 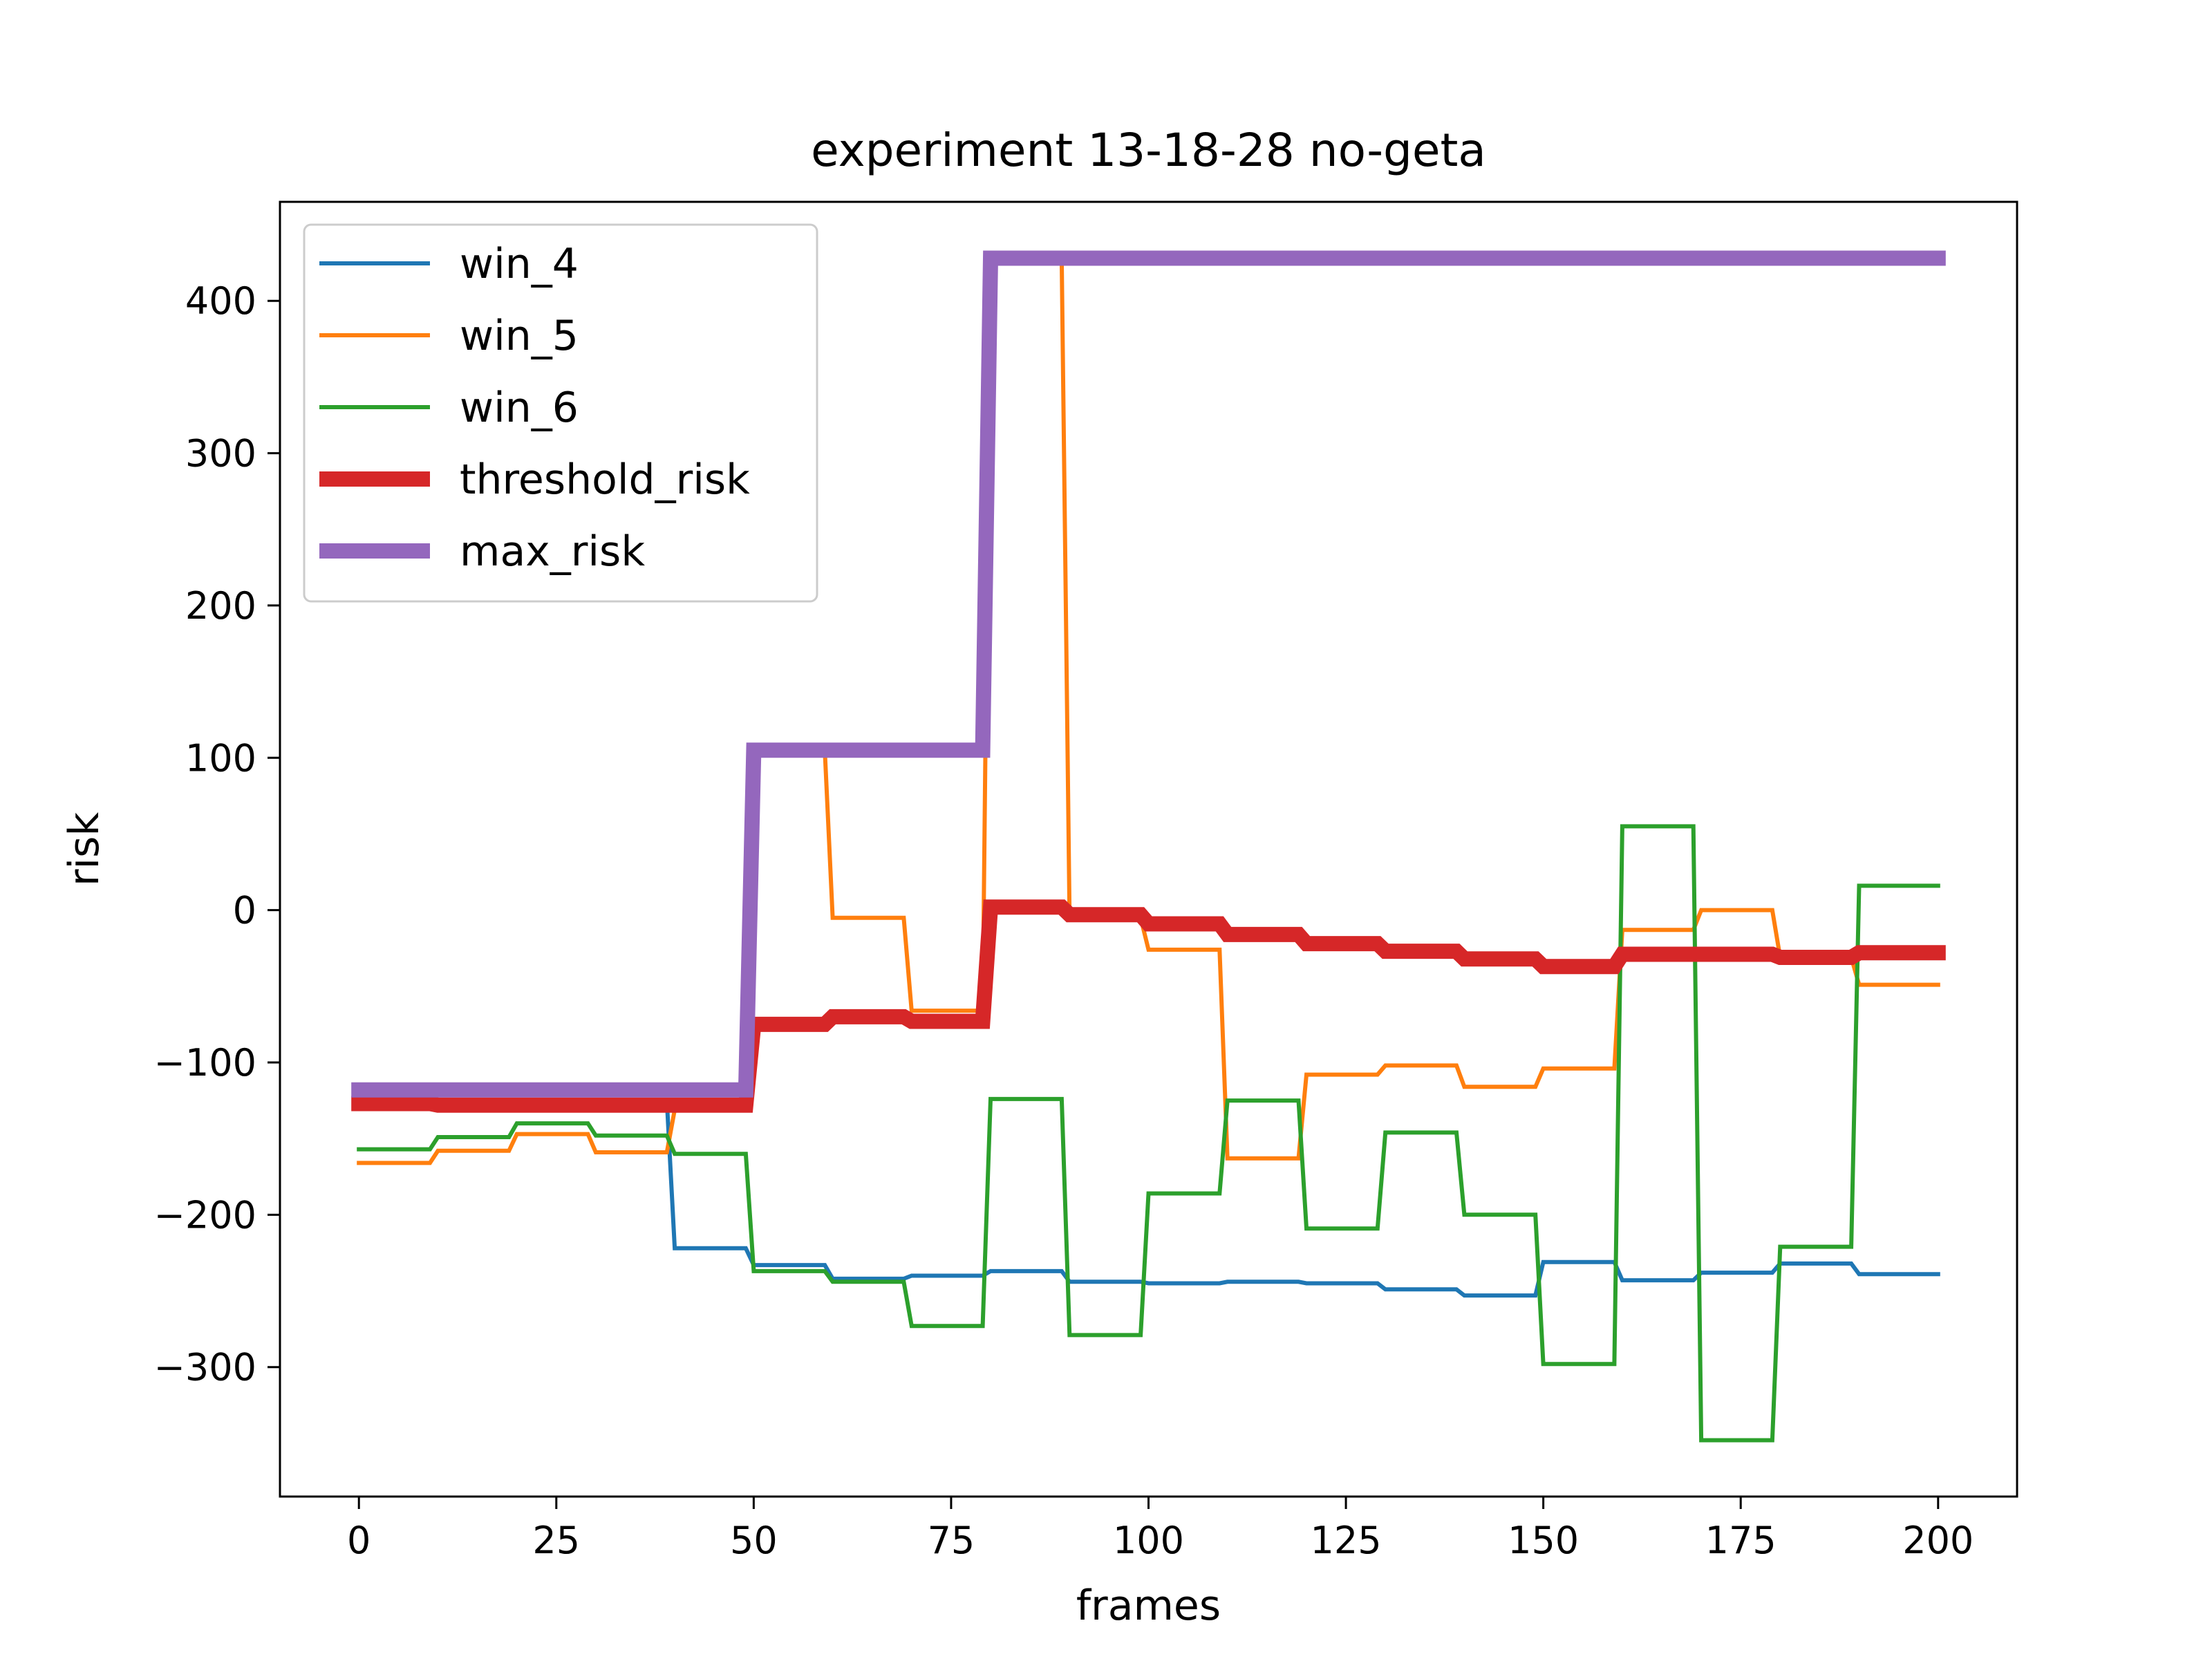 What do you see at coordinates (221, 301) in the screenshot?
I see `y-tick-label: 400` at bounding box center [221, 301].